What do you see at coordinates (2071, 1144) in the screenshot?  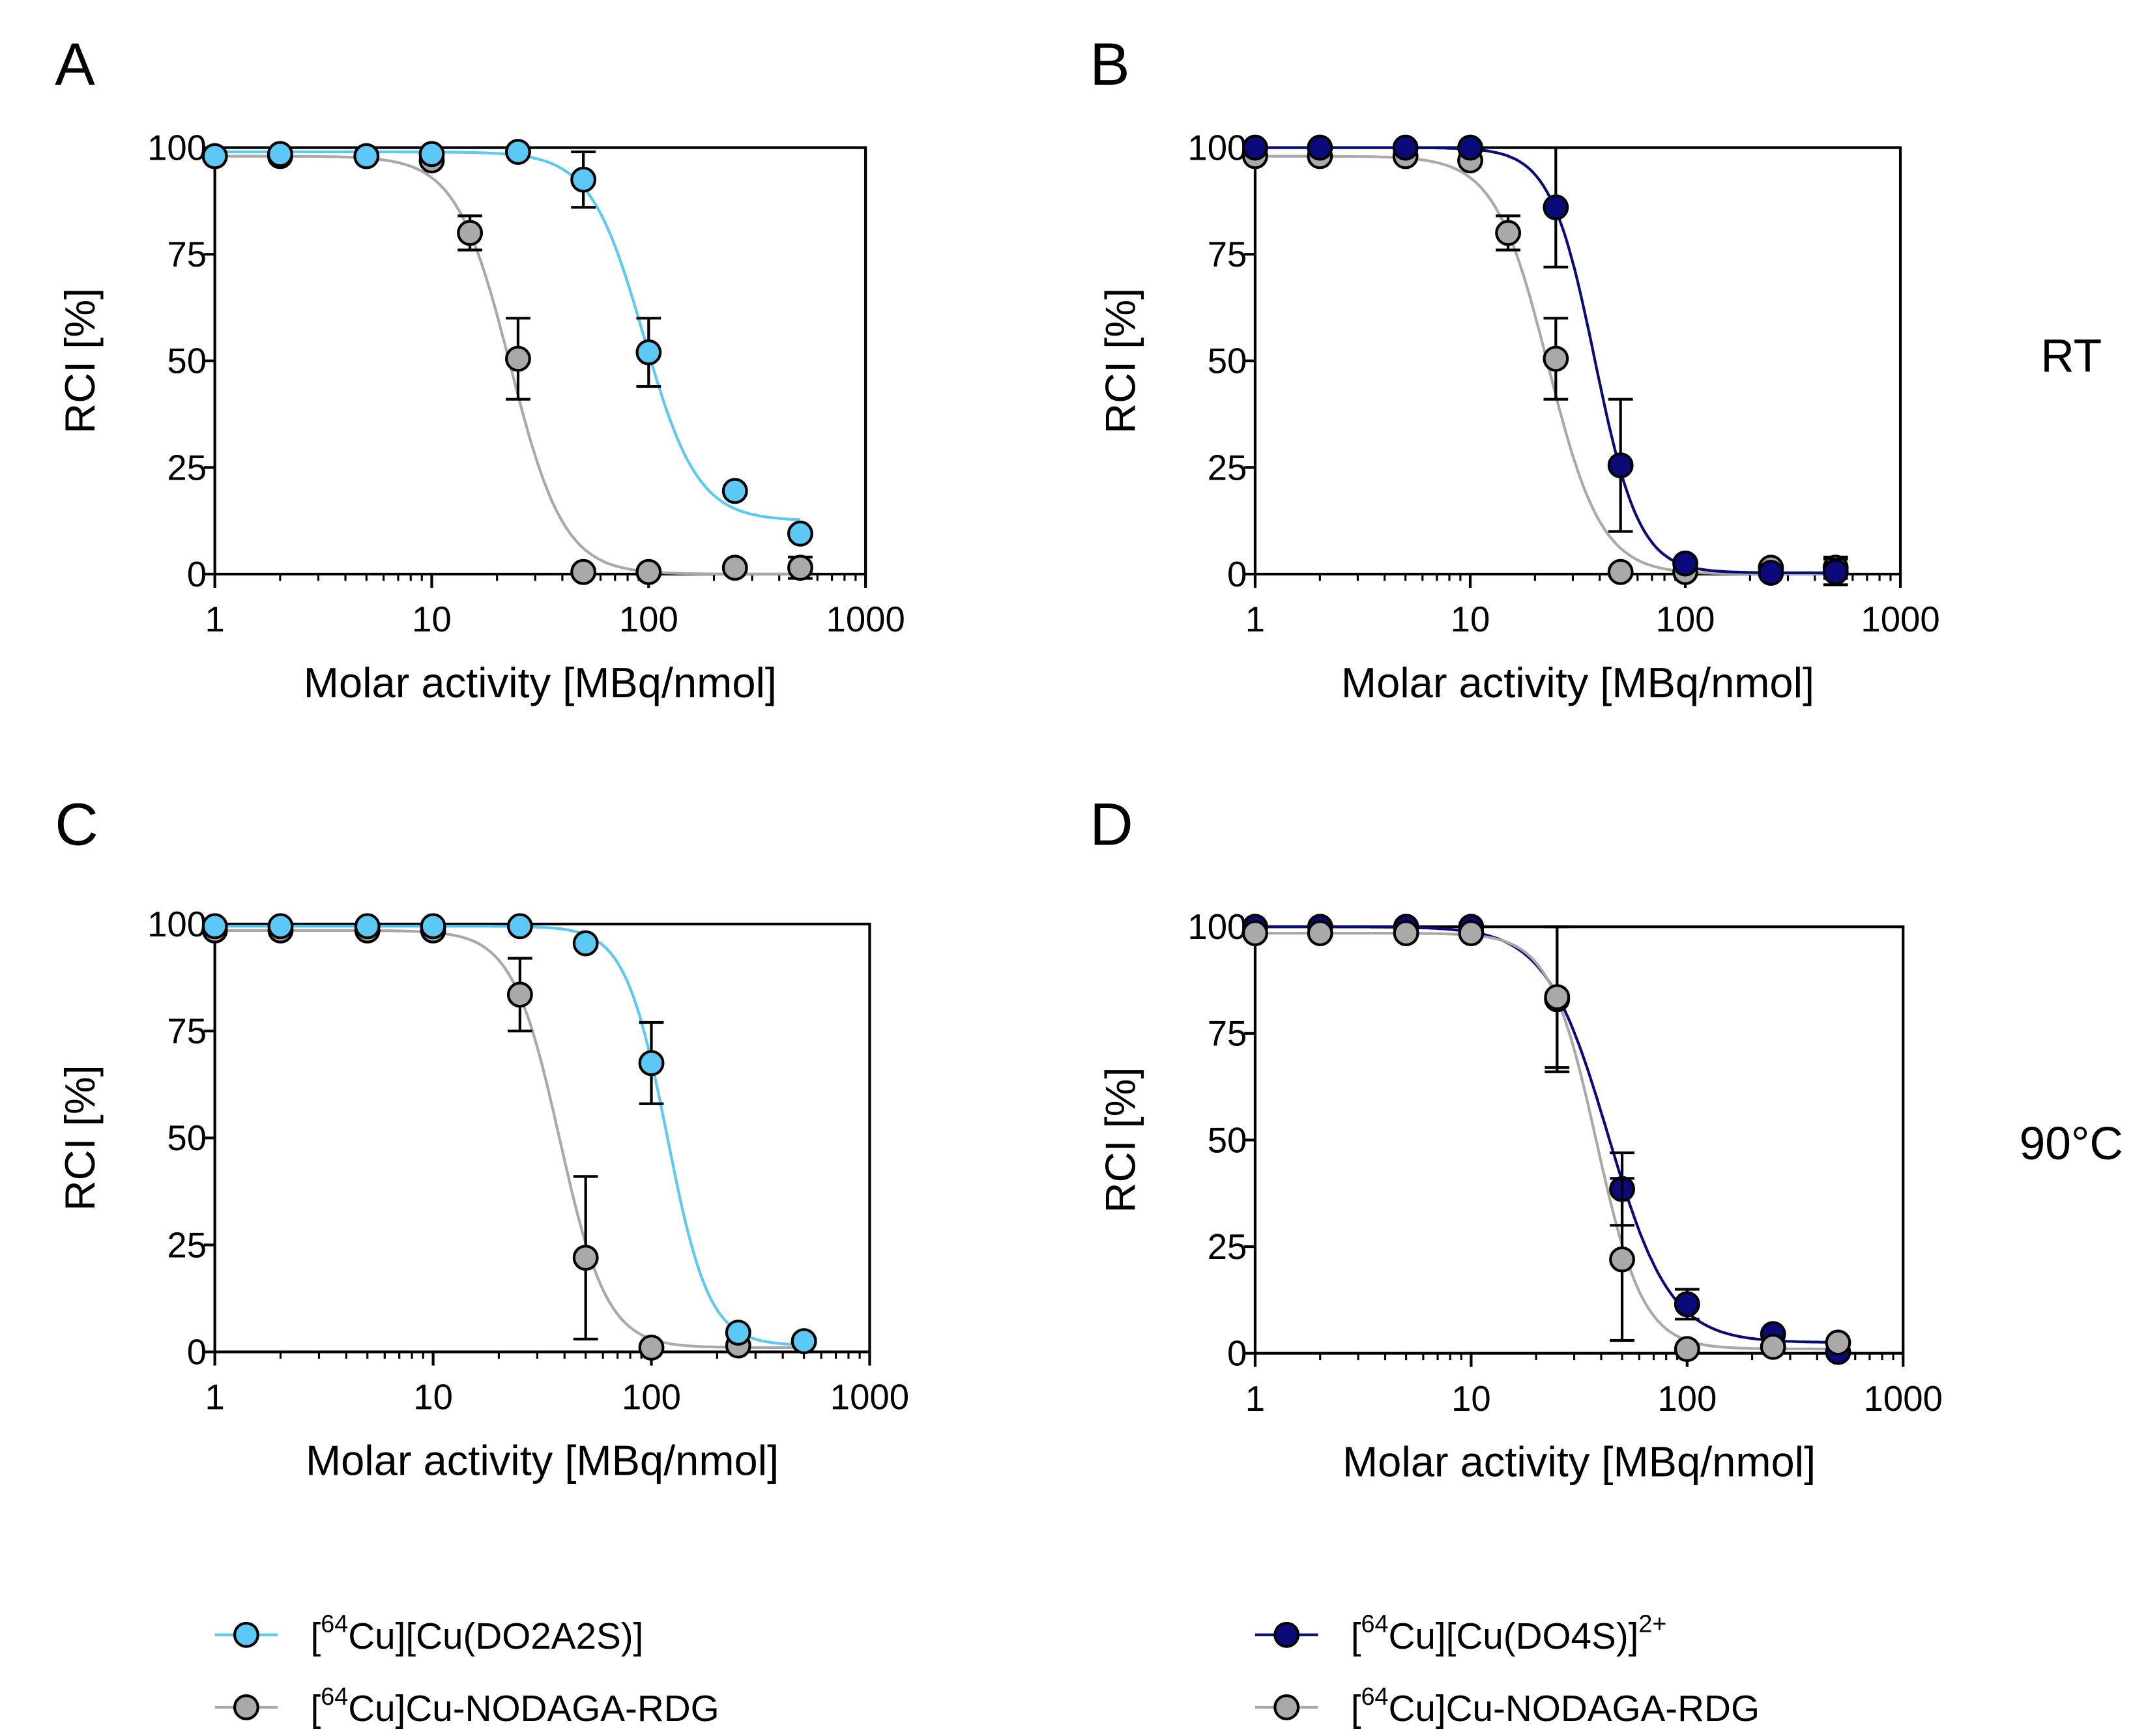 I see `condition-label: 90°C` at bounding box center [2071, 1144].